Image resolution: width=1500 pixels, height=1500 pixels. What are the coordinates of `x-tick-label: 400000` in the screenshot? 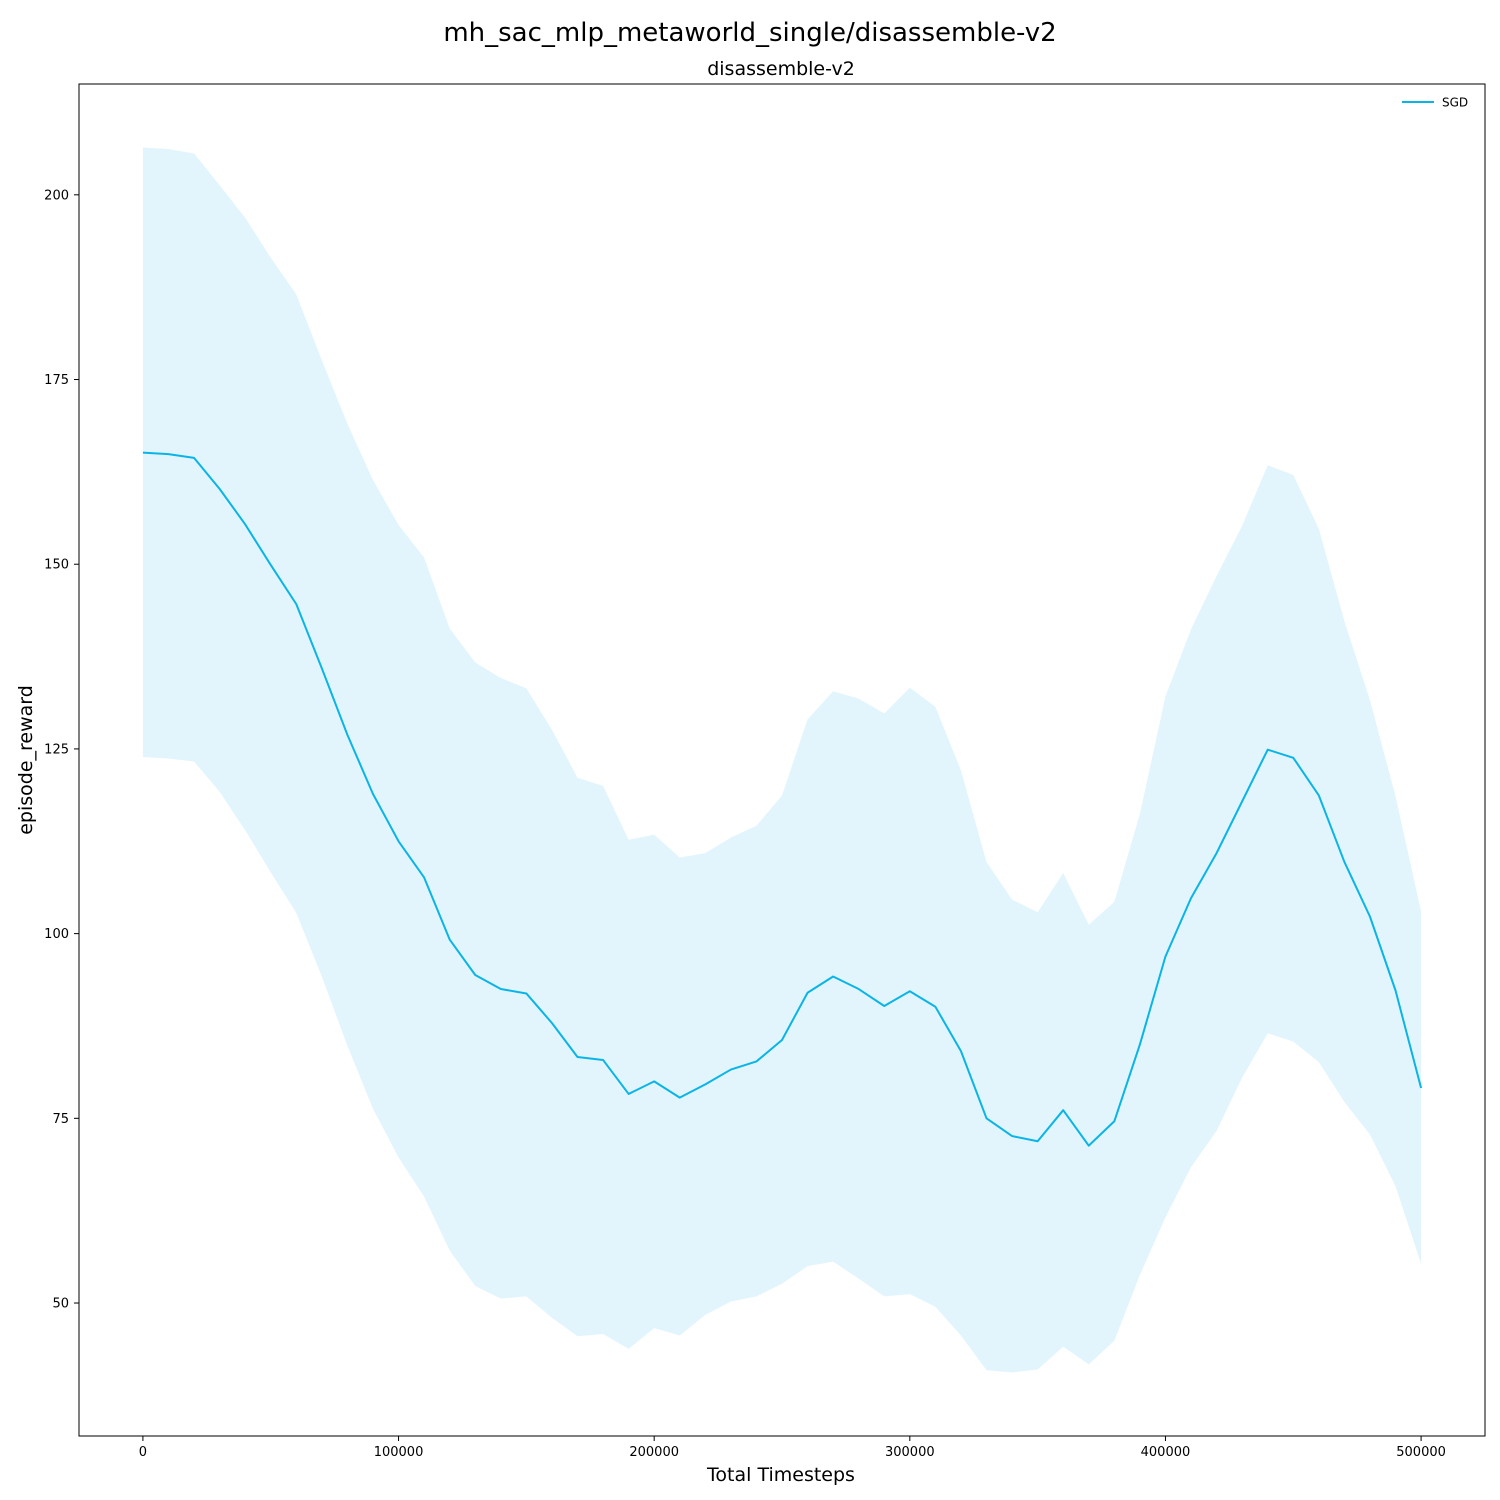 It's located at (1166, 1452).